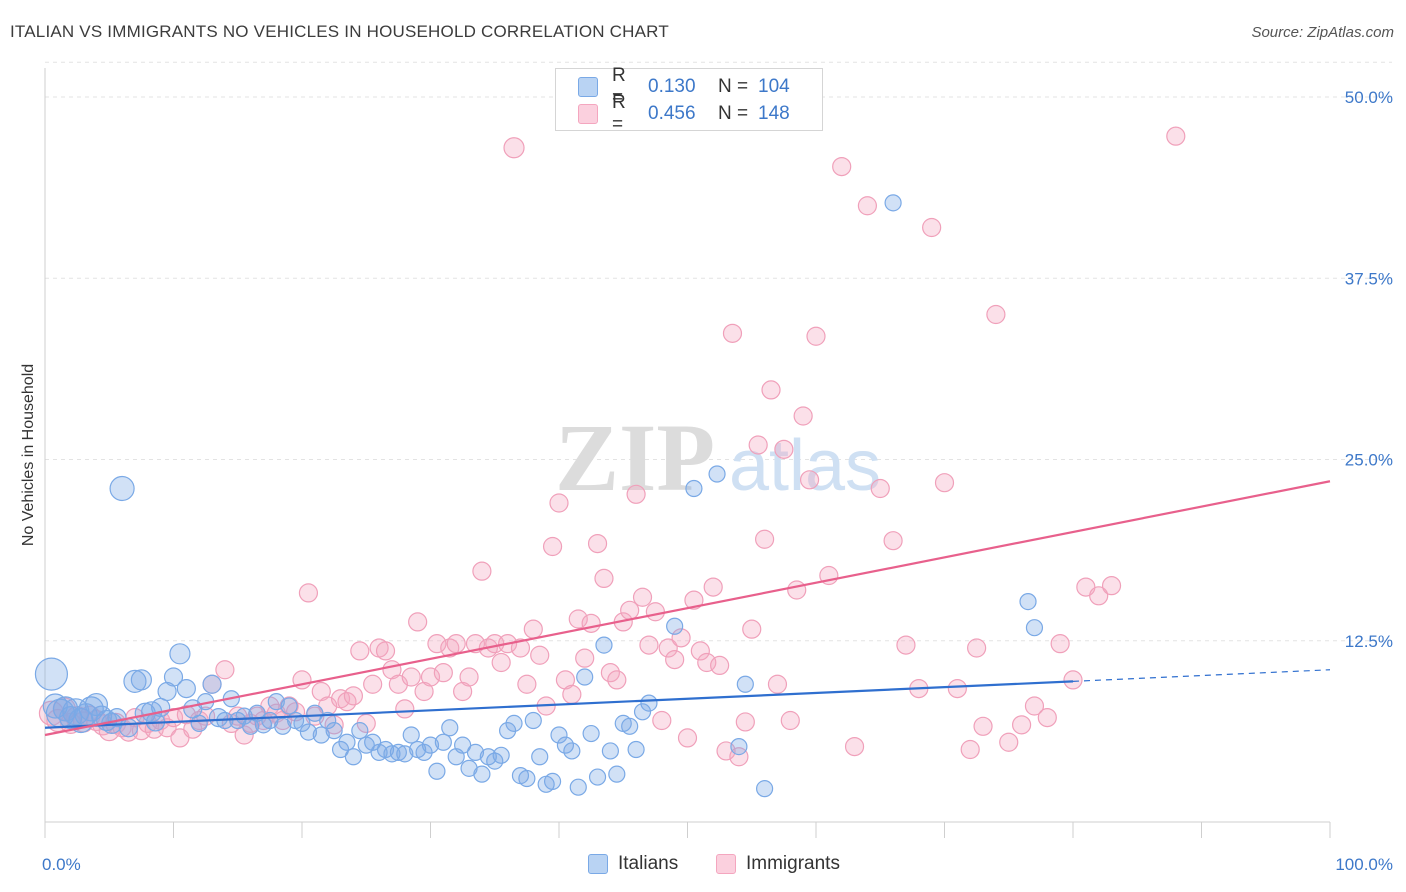 Image resolution: width=1406 pixels, height=892 pixels. I want to click on x-tick-label-min: 0.0%, so click(61, 864).